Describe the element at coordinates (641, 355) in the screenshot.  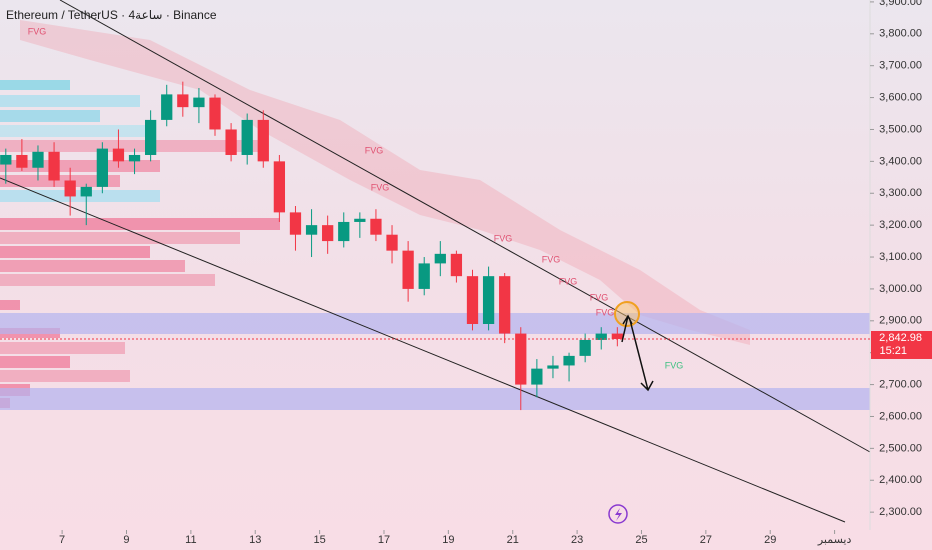
I see `arrow` at that location.